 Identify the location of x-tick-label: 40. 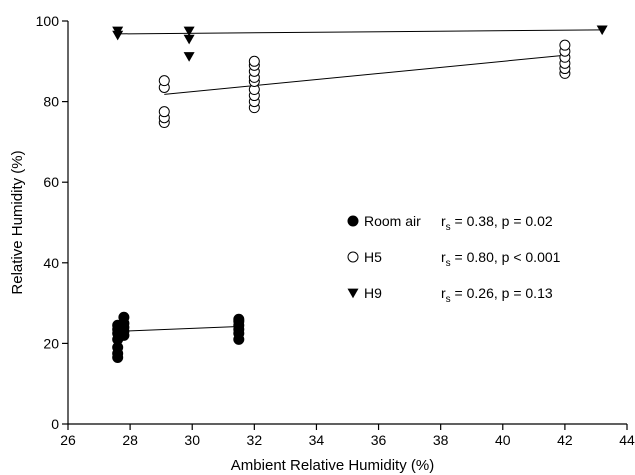
(503, 440).